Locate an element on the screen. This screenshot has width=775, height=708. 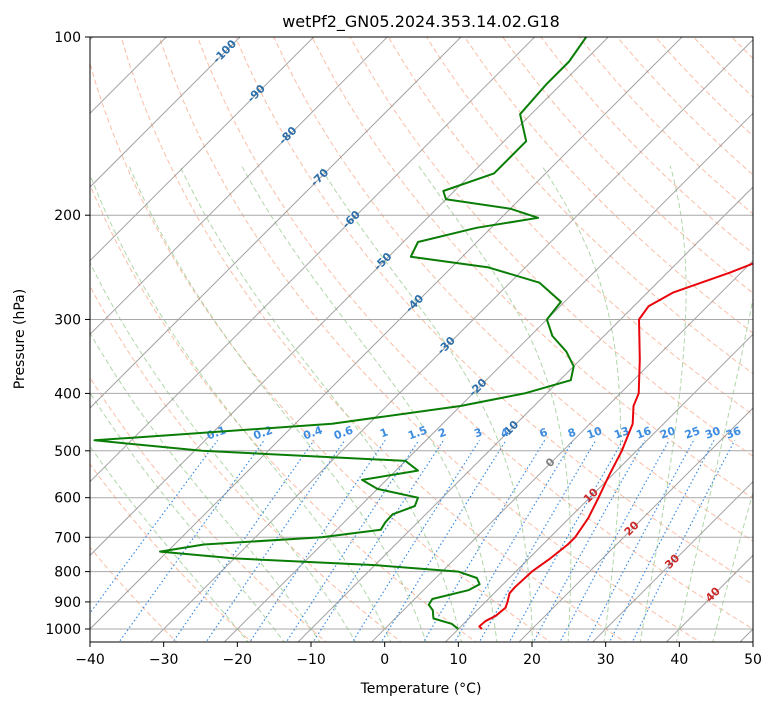
mixing-ratio-label: 36 is located at coordinates (733, 433).